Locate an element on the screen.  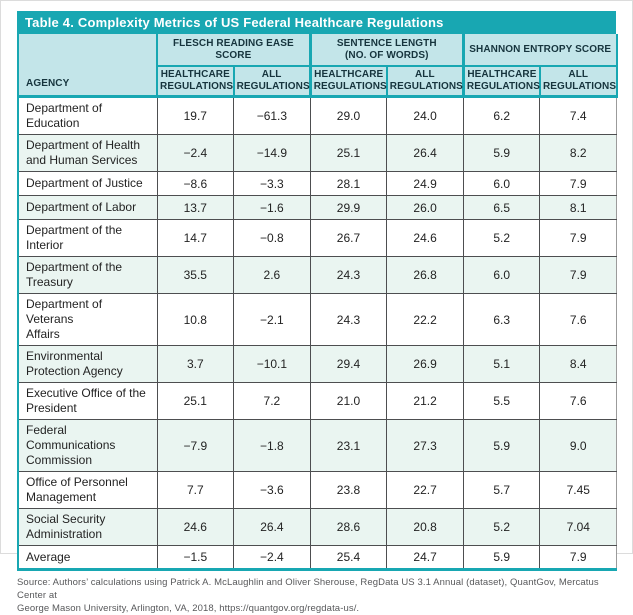
value-cell: 26.7 is located at coordinates (348, 238).